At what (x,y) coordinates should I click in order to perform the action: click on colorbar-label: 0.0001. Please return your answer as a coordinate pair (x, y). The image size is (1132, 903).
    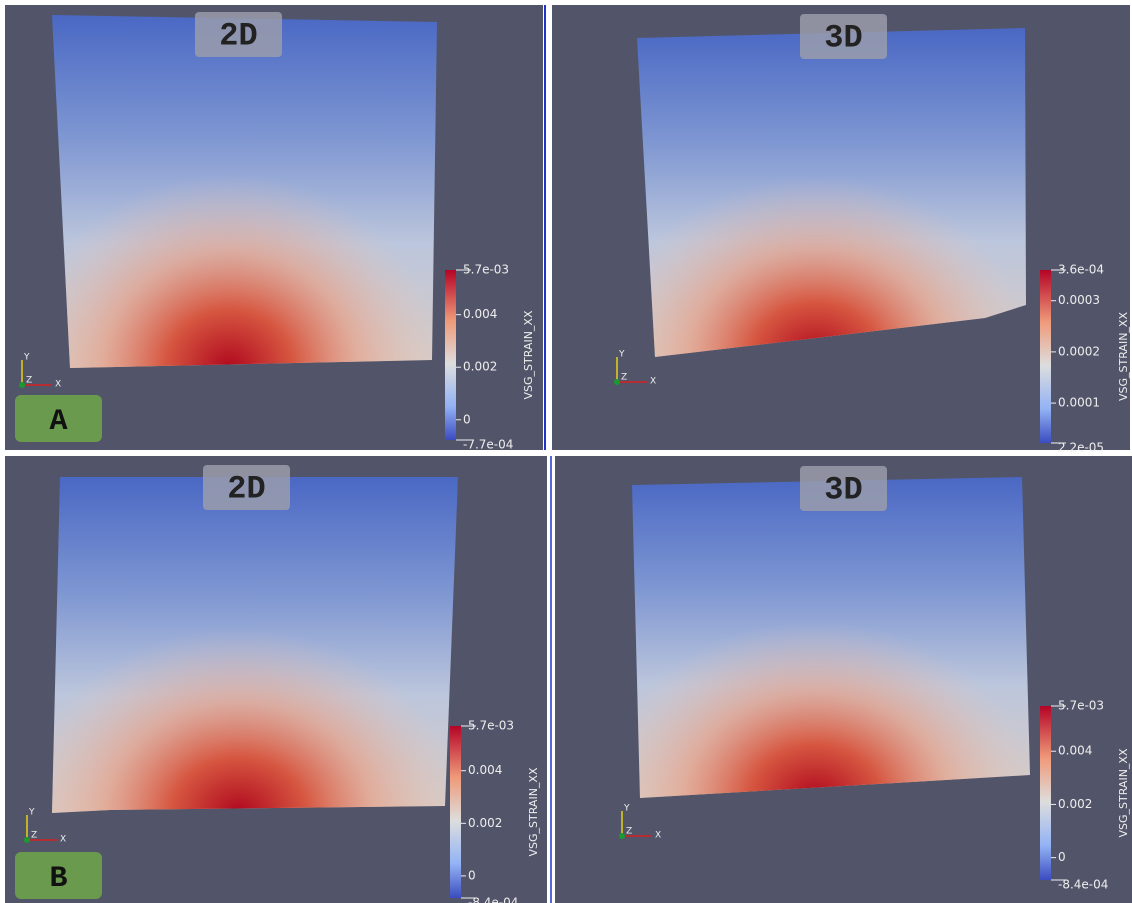
    Looking at the image, I should click on (1079, 403).